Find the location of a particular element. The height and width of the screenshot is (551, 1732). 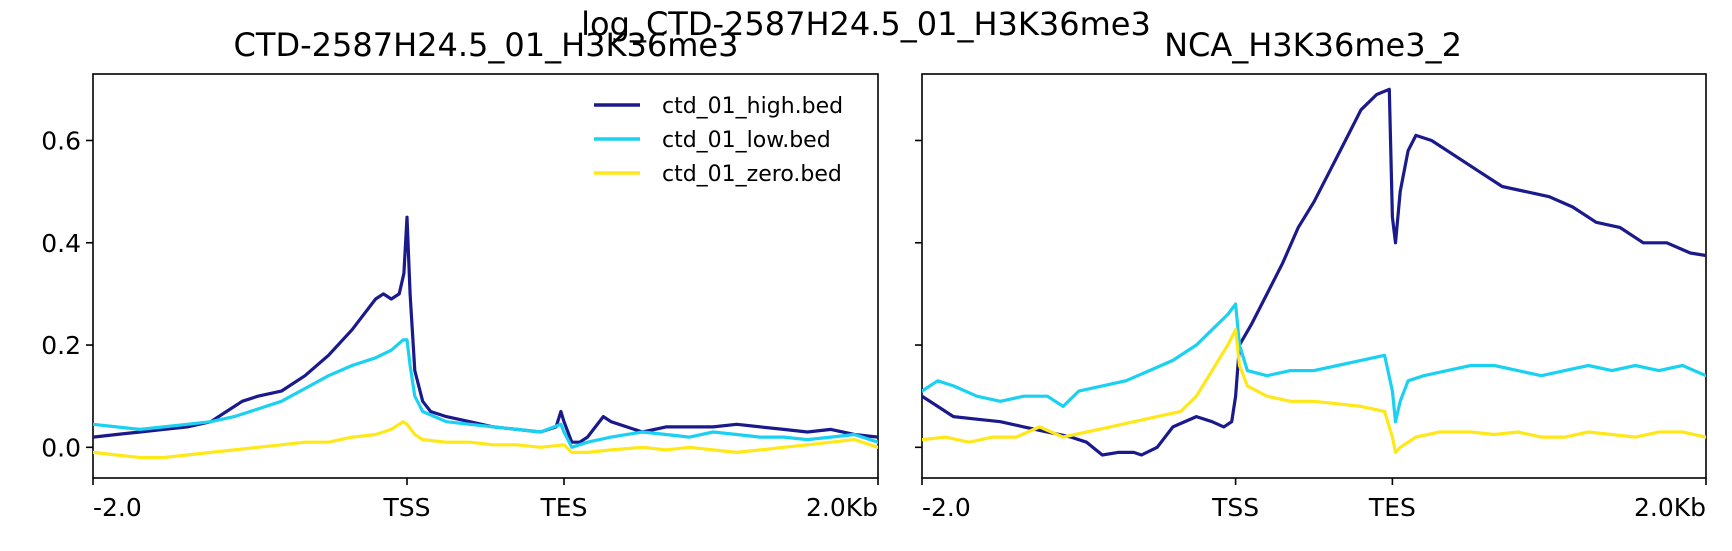

ytick-label-left: 0.4 is located at coordinates (61, 243).